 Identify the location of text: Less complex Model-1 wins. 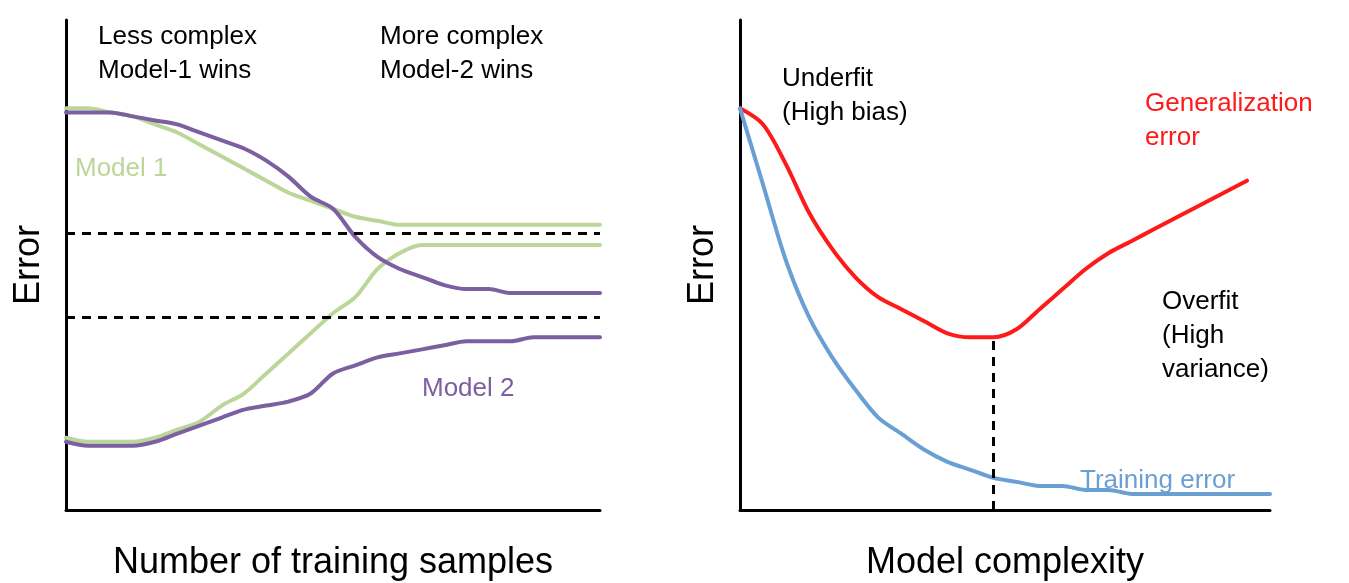
(181, 52).